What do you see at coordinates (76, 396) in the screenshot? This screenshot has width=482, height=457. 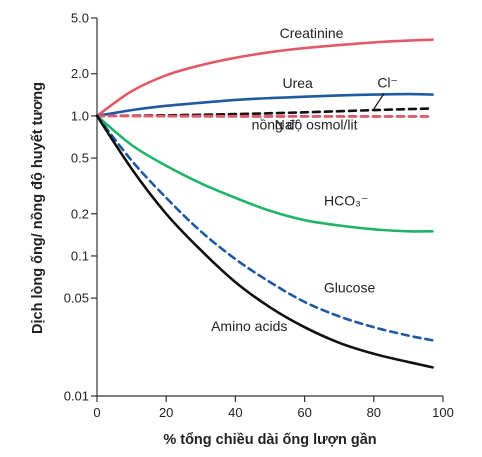 I see `y-tick-label: 0.01` at bounding box center [76, 396].